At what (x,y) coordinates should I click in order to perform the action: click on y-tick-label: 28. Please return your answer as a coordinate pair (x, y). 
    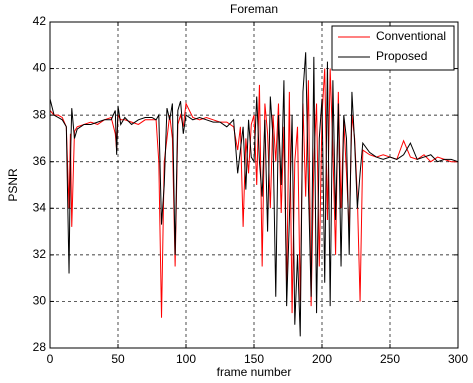
    Looking at the image, I should click on (40, 347).